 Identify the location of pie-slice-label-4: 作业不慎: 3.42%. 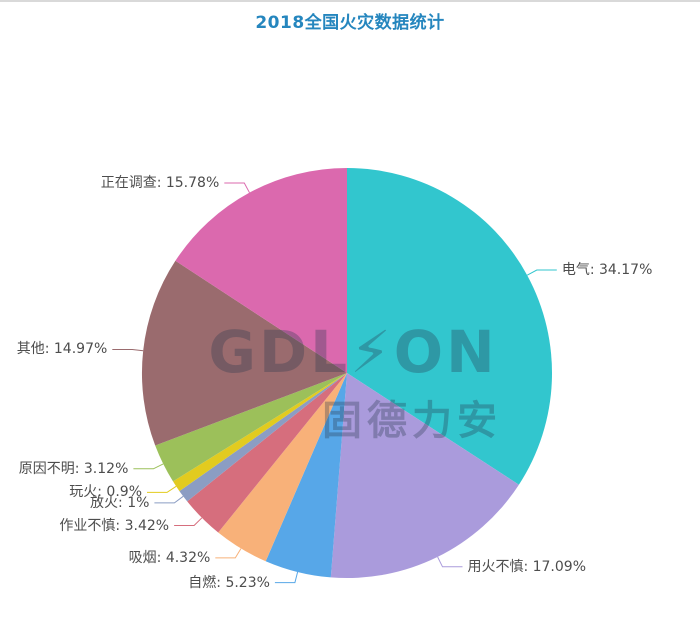
(114, 525).